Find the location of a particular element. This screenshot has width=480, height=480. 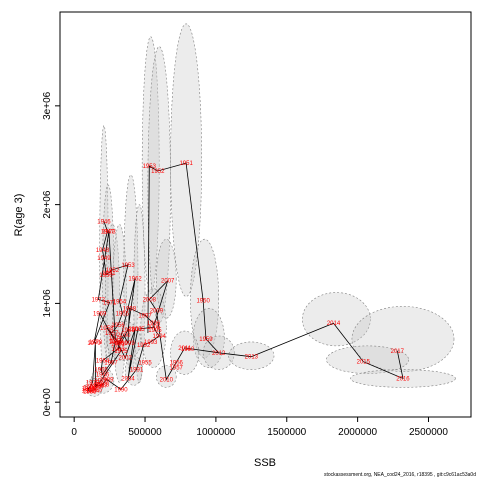

year-label: 1954 is located at coordinates (120, 302).